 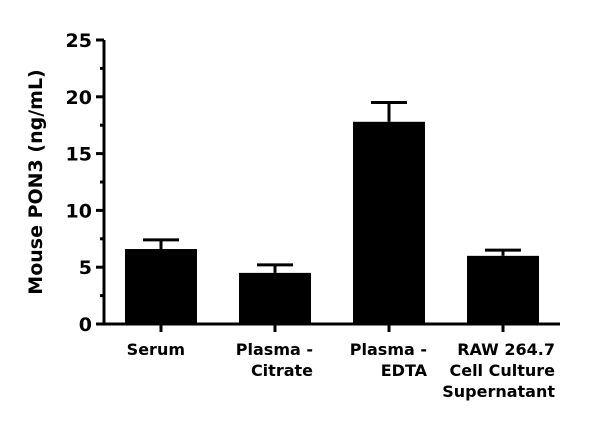 I want to click on x-tick-label: Serum, so click(x=156, y=349).